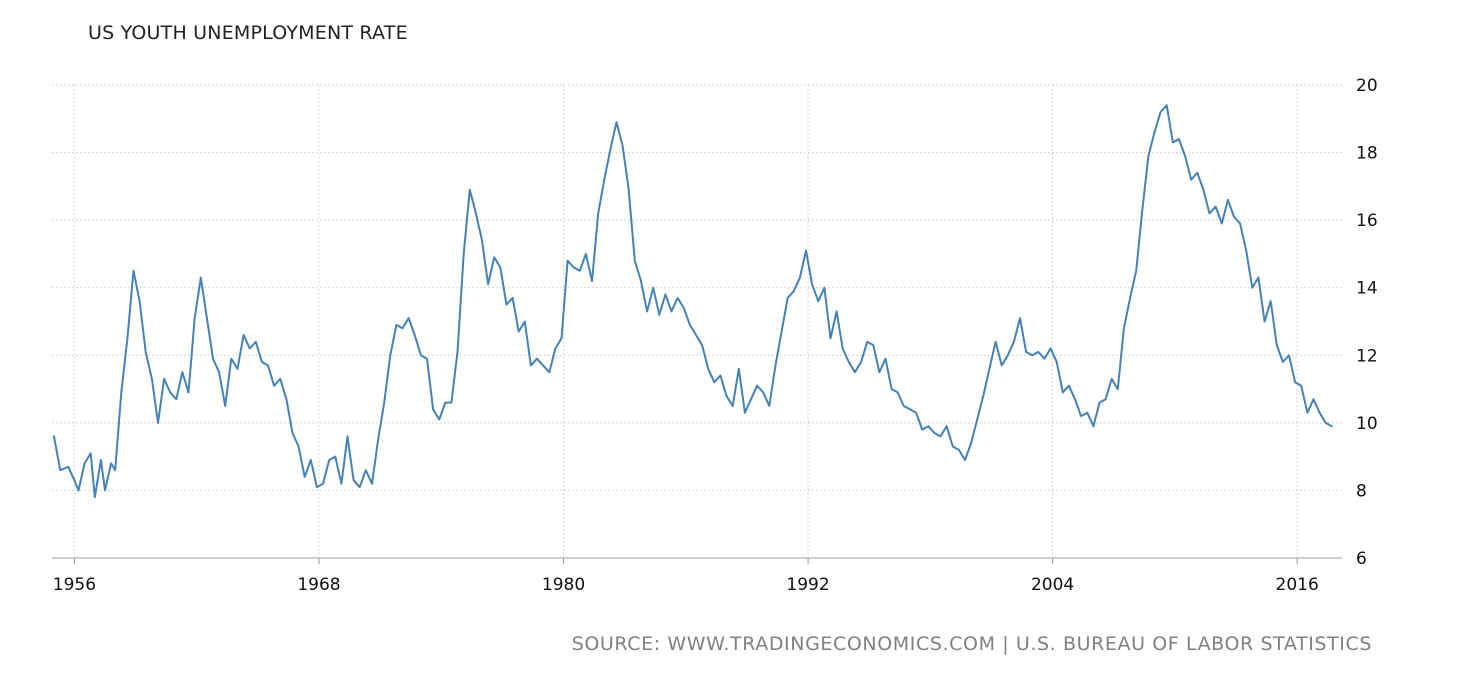 The image size is (1460, 680). I want to click on y-tick-label: 10, so click(1367, 424).